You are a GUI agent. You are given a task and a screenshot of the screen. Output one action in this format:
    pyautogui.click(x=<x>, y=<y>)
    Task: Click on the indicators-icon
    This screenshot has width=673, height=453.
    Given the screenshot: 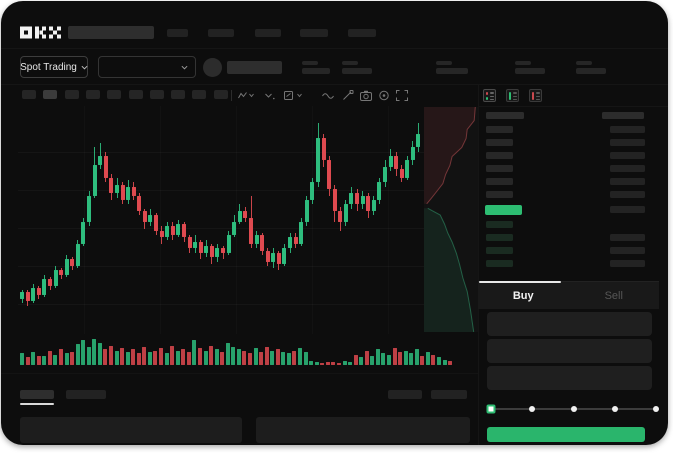 What is the action you would take?
    pyautogui.click(x=294, y=95)
    